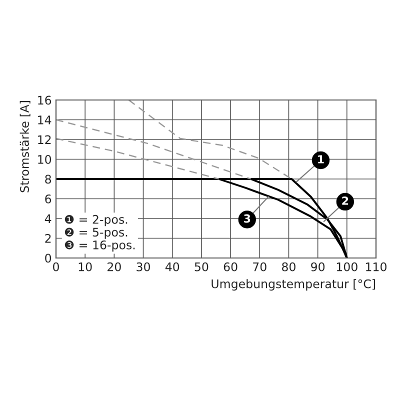 The height and width of the screenshot is (400, 400). What do you see at coordinates (376, 267) in the screenshot?
I see `x-tick-label: 110` at bounding box center [376, 267].